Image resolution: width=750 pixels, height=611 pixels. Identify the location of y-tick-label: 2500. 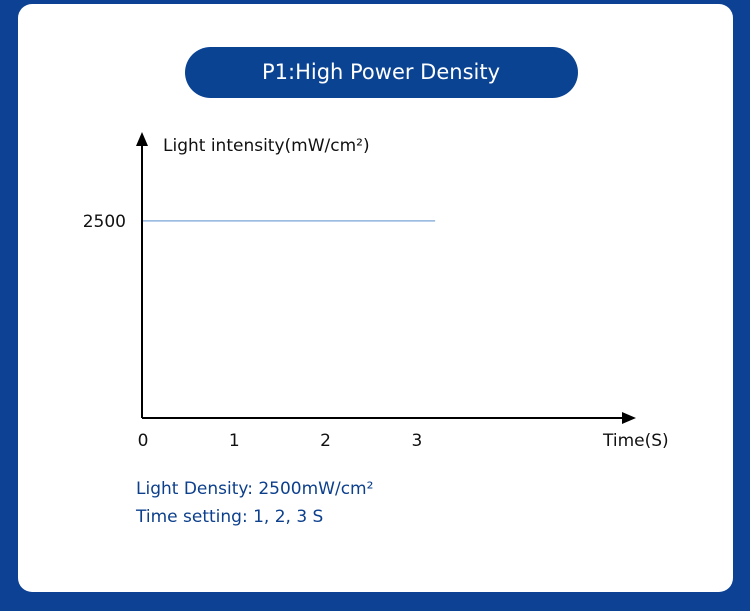
(104, 222).